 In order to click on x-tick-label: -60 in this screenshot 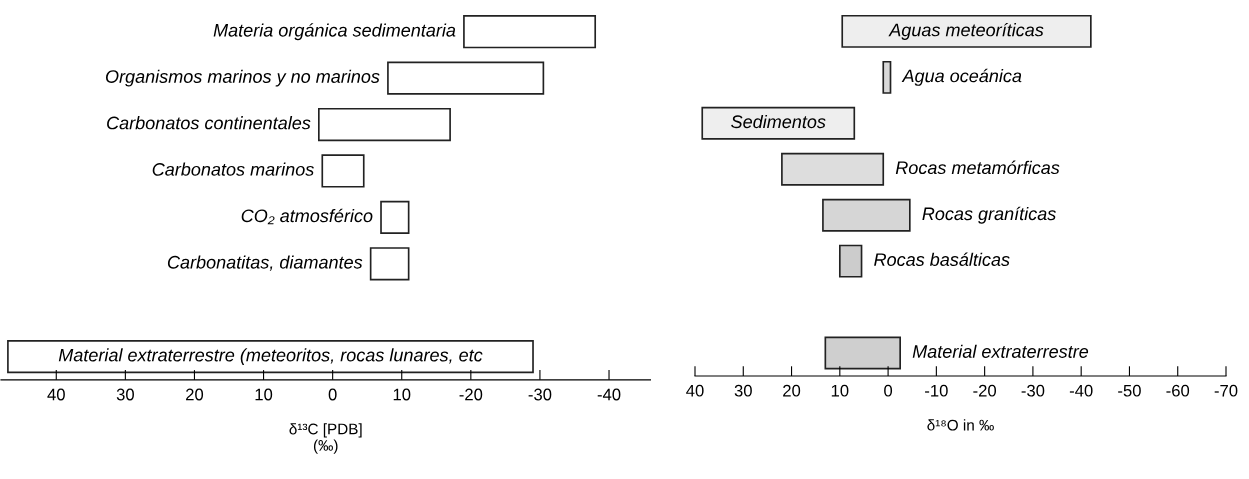, I will do `click(1178, 390)`.